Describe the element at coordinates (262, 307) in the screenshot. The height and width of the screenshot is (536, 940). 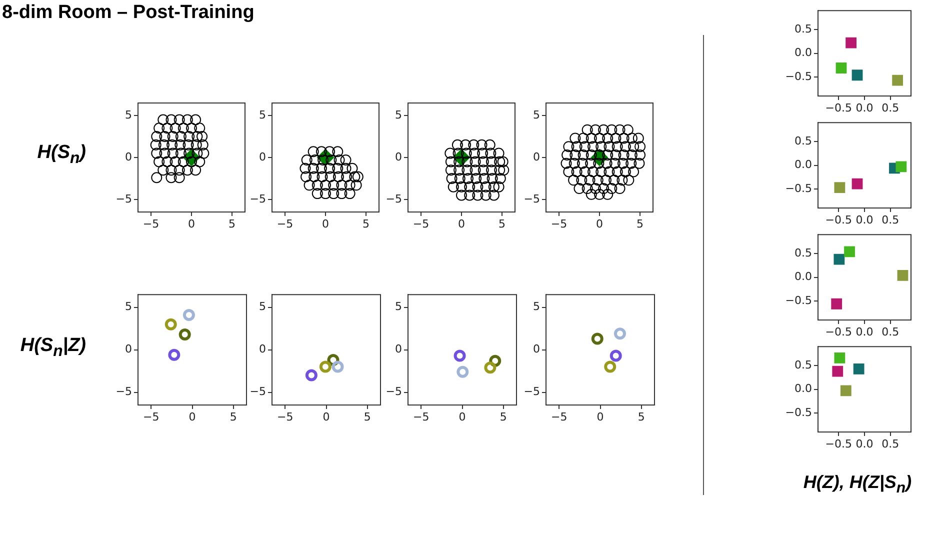
I see `y-tick-label: 5` at that location.